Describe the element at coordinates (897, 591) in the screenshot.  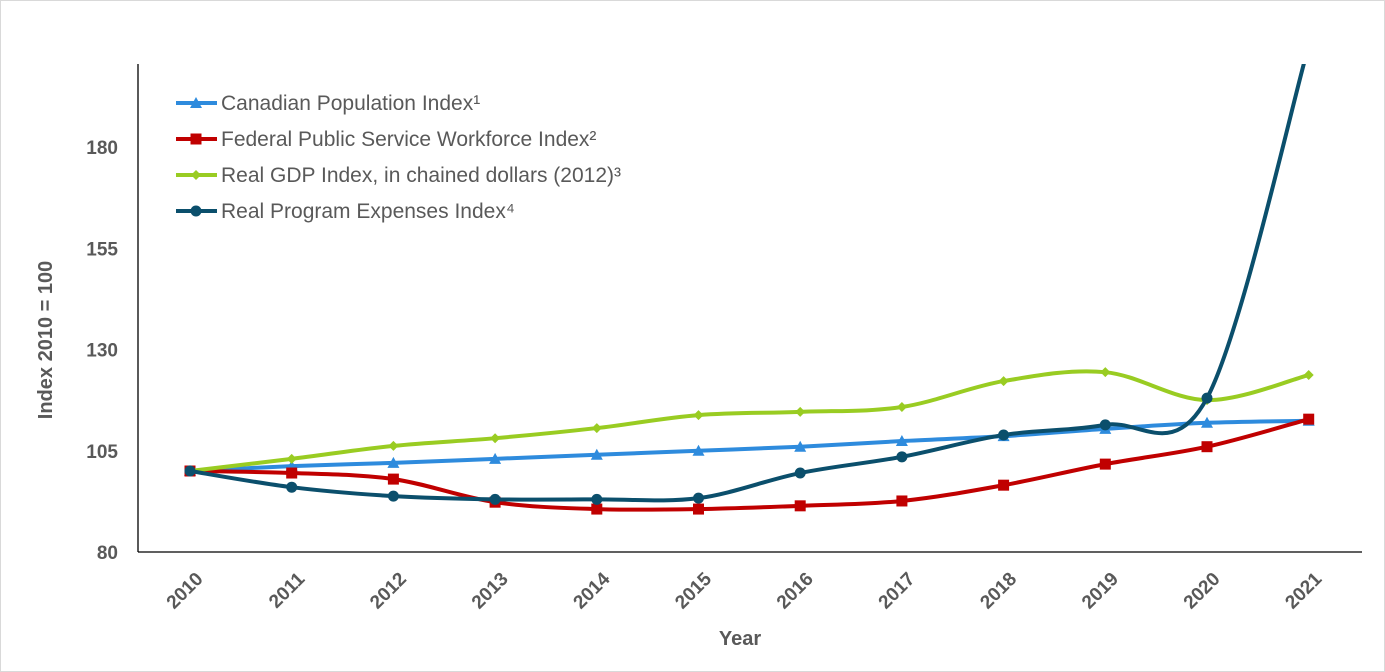
I see `x-tick-label: 2017` at that location.